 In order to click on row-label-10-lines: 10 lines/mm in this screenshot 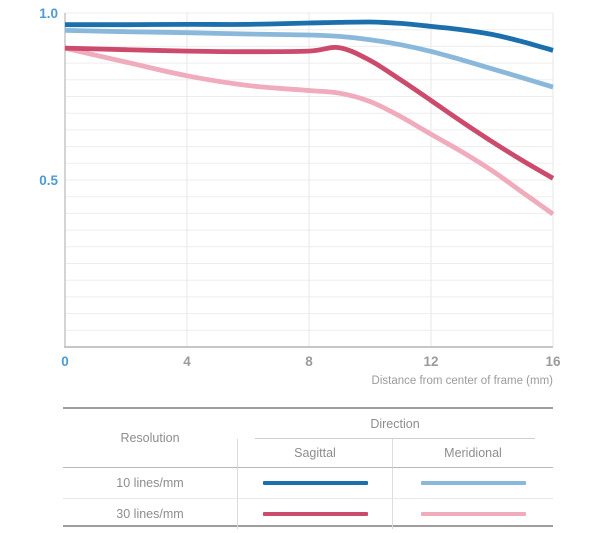, I will do `click(150, 483)`.